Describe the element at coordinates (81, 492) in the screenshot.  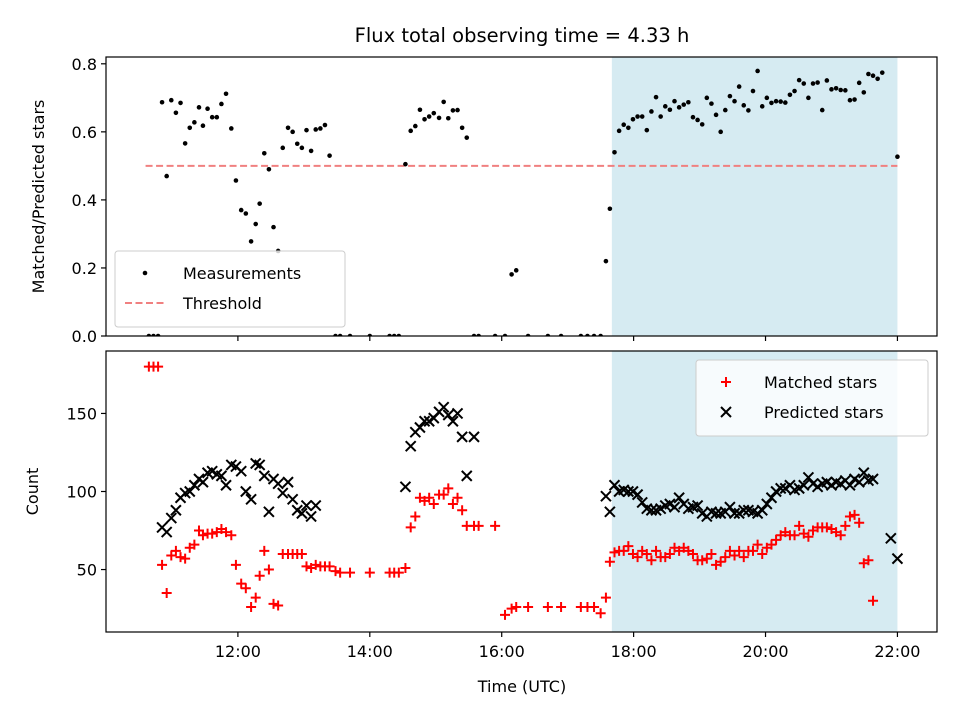
I see `y-tick-label: 100` at that location.